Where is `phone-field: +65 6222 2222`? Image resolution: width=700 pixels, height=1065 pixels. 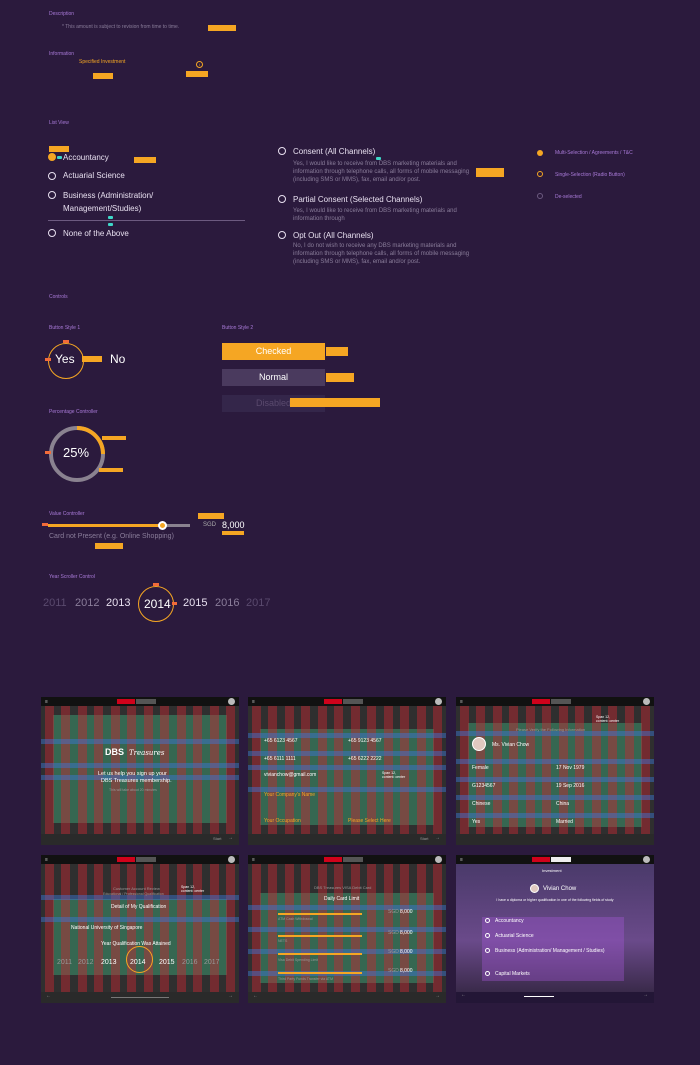 phone-field: +65 6222 2222 is located at coordinates (365, 759).